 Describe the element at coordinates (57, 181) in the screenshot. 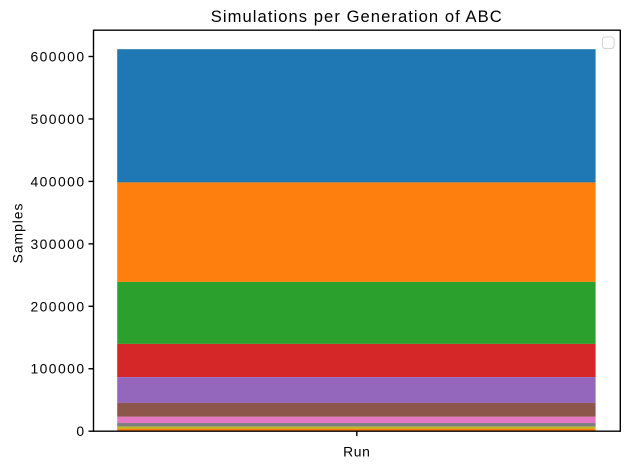

I see `svg-text: 400000` at that location.